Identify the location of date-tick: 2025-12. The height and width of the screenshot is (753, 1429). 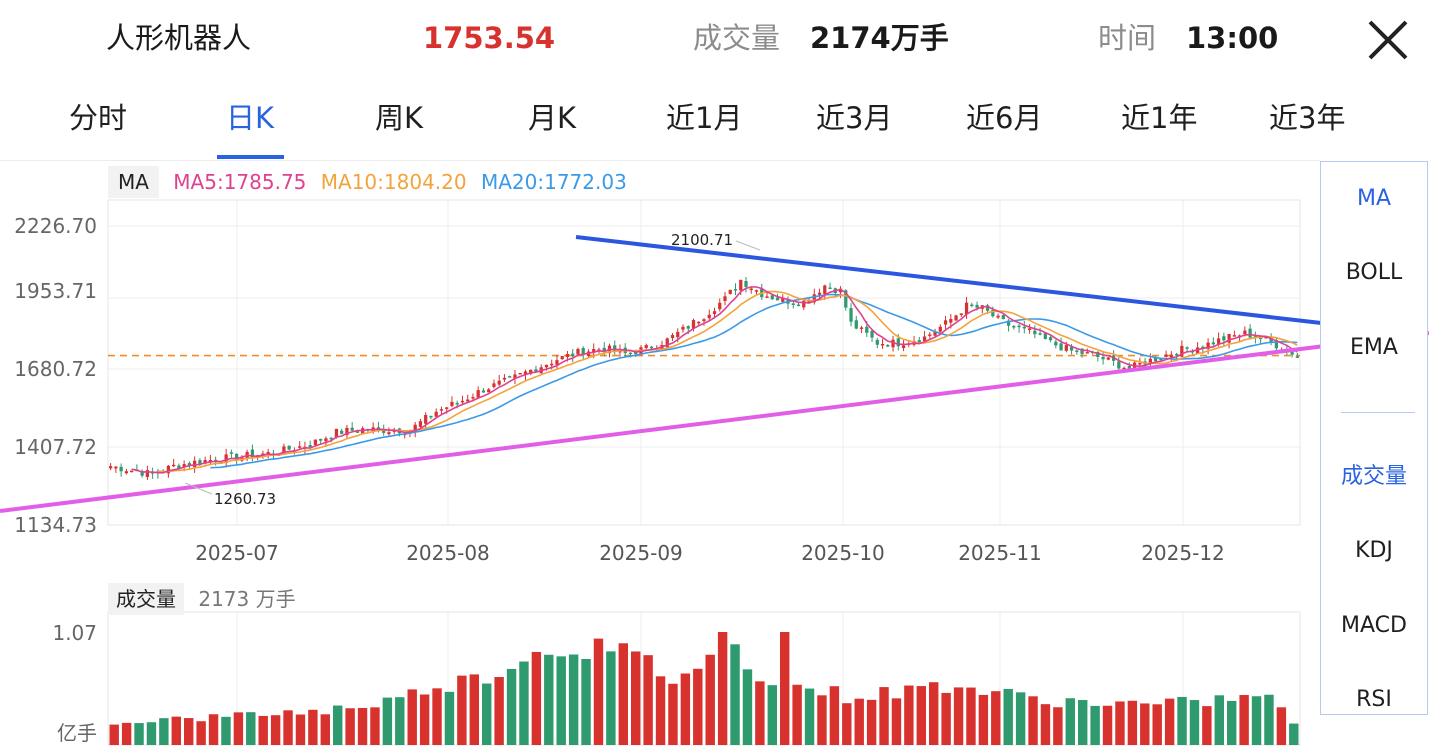
(1183, 553).